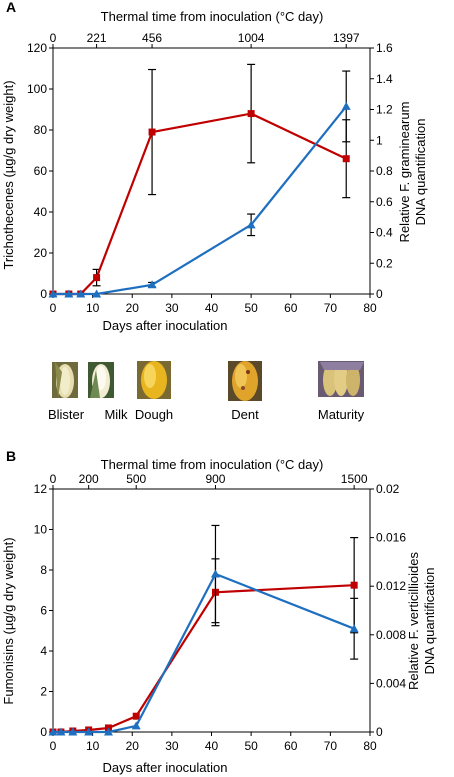 The height and width of the screenshot is (777, 454). What do you see at coordinates (97, 38) in the screenshot?
I see `top-tick-label-a: 221` at bounding box center [97, 38].